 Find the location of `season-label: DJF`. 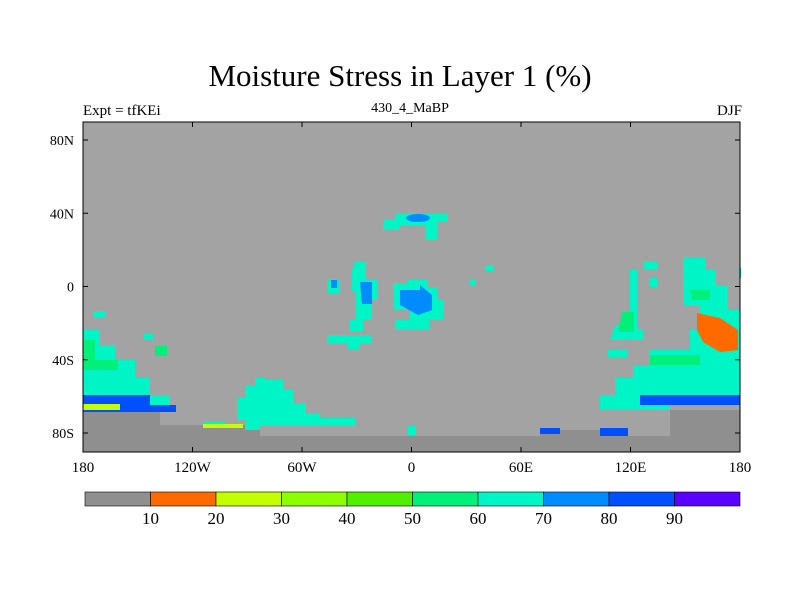

season-label: DJF is located at coordinates (729, 111).